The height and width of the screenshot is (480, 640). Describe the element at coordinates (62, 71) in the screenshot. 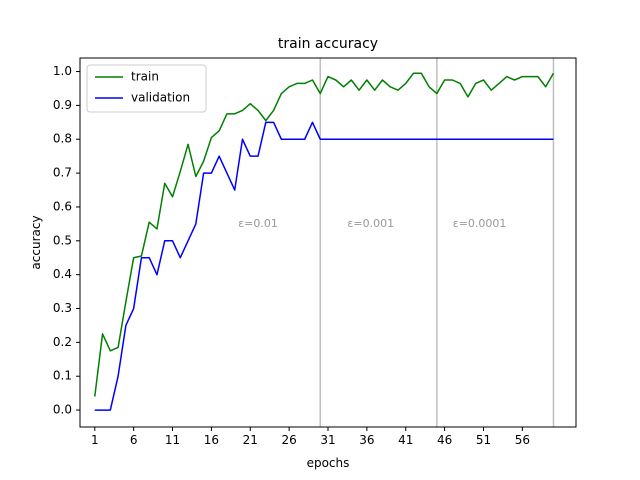

I see `y-tick-label: 1.0` at that location.